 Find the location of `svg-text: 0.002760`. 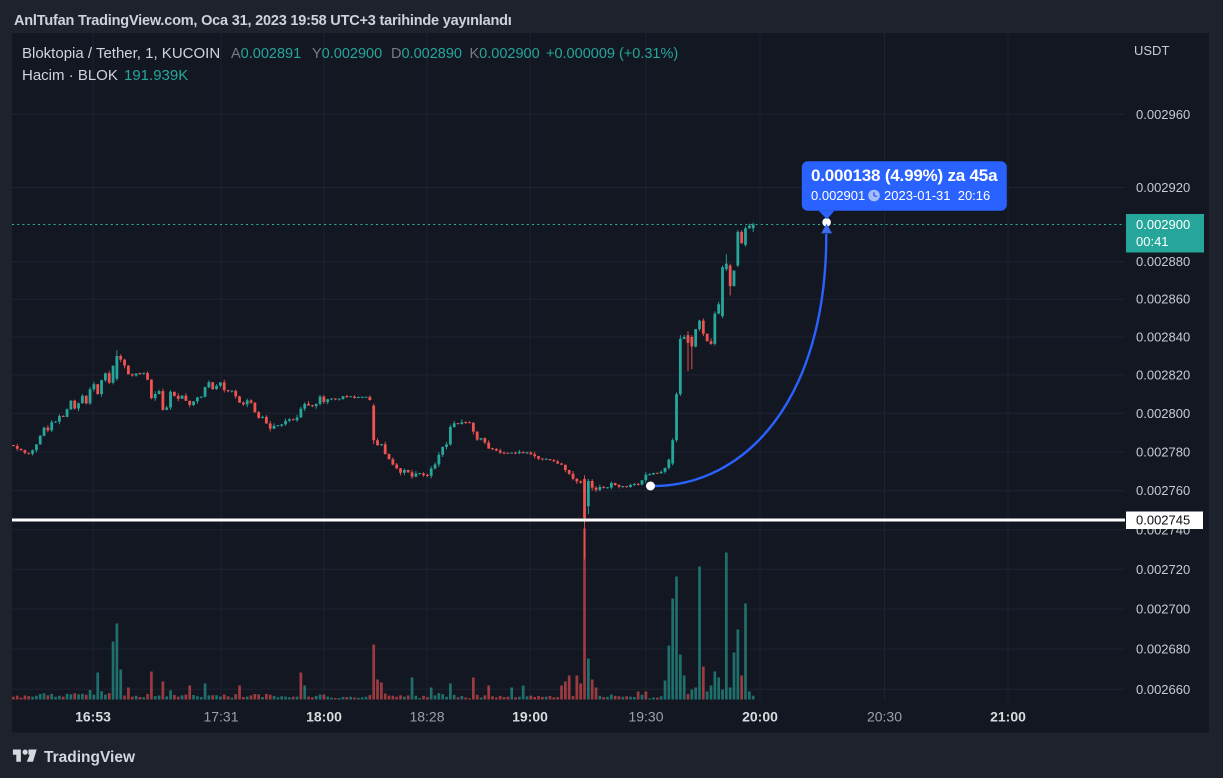

svg-text: 0.002760 is located at coordinates (1163, 490).